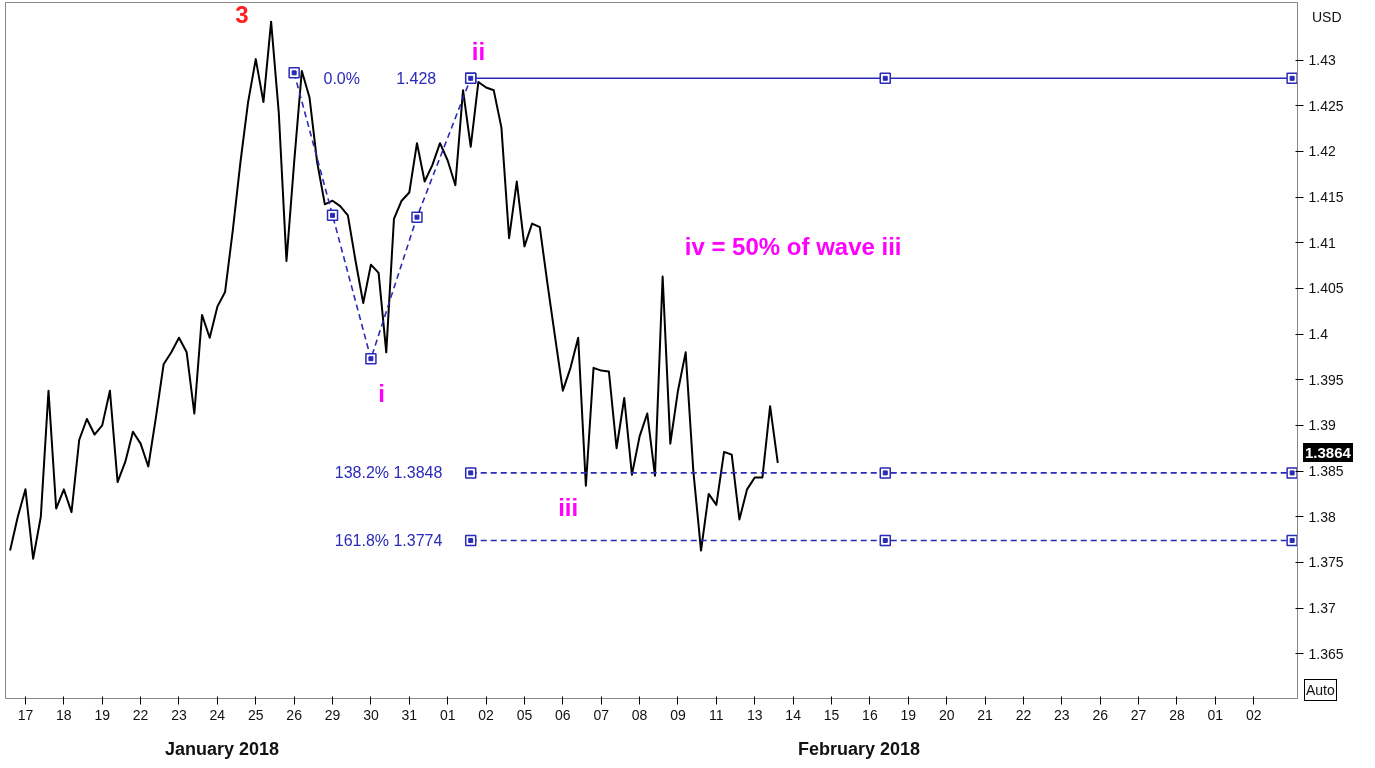 The image size is (1375, 768). I want to click on y-tick-label: 1.38, so click(1322, 516).